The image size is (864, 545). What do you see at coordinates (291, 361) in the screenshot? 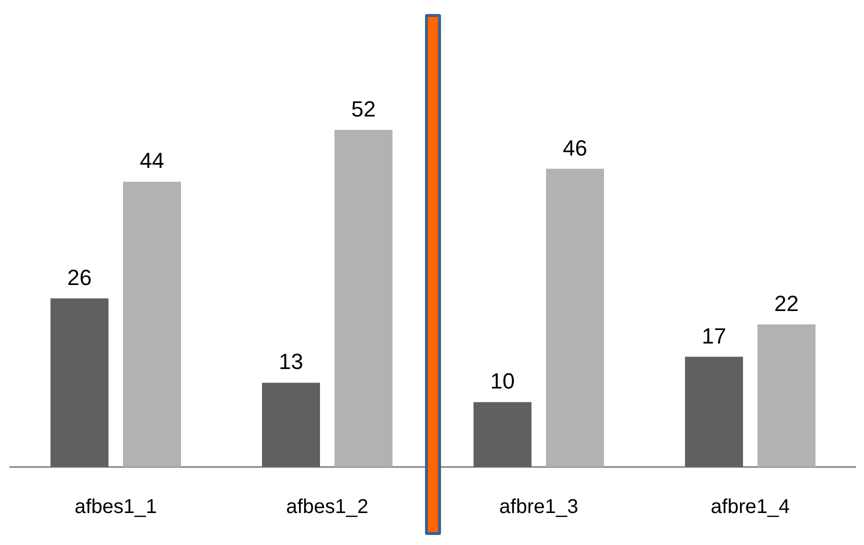
I see `data-label: 13` at bounding box center [291, 361].